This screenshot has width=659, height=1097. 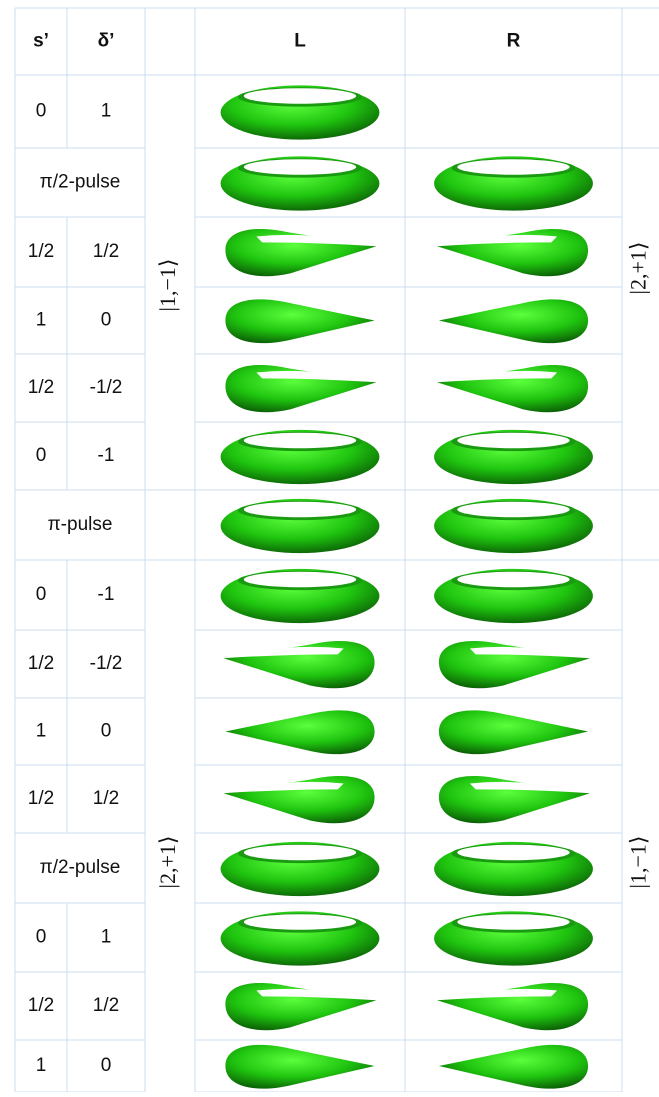 I want to click on header-s: s’, so click(x=41, y=41).